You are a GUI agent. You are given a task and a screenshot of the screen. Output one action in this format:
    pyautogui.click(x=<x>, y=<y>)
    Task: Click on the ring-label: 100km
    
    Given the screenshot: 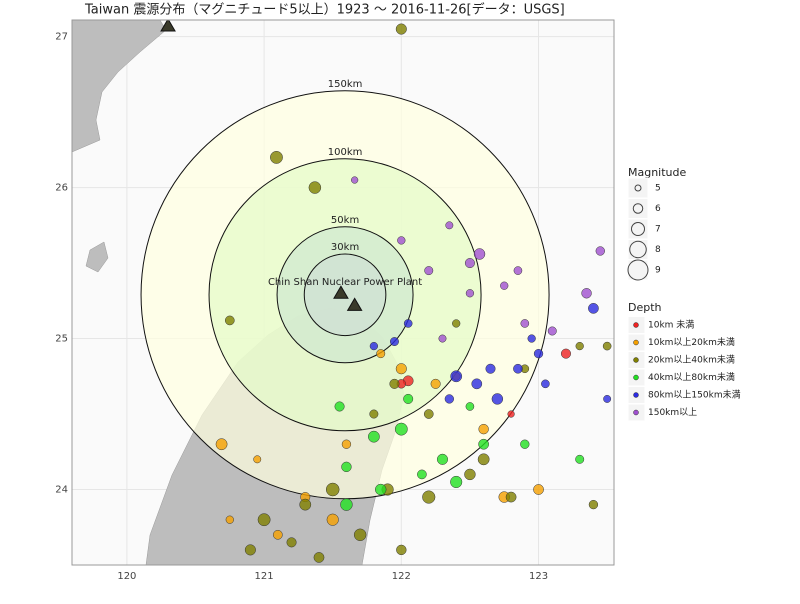 What is the action you would take?
    pyautogui.click(x=345, y=152)
    